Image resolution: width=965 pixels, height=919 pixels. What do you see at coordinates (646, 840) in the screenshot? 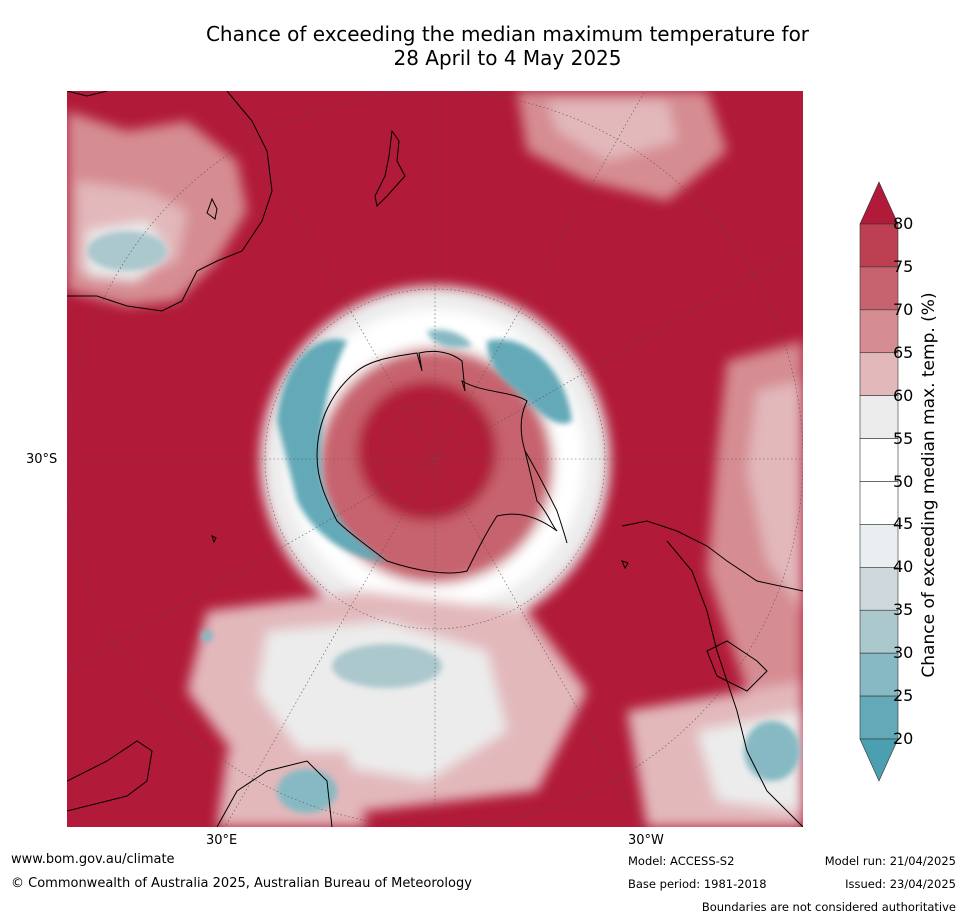
I see `lon-label-30w: 30°W` at bounding box center [646, 840].